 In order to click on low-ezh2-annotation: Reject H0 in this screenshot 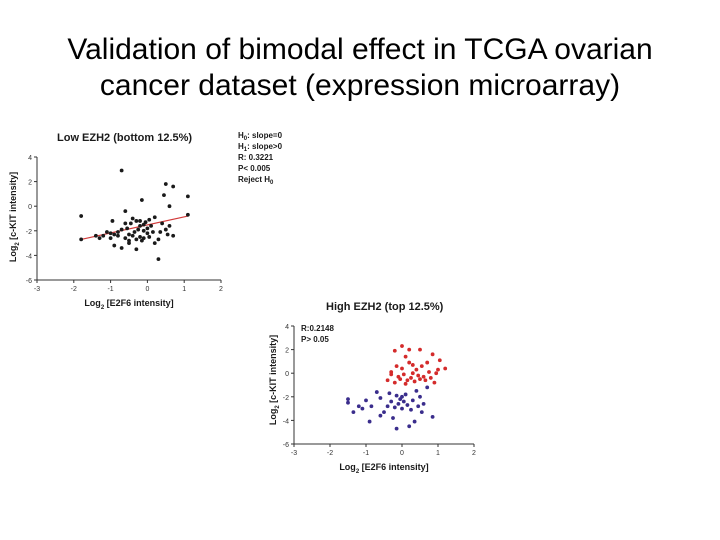, I will do `click(256, 180)`.